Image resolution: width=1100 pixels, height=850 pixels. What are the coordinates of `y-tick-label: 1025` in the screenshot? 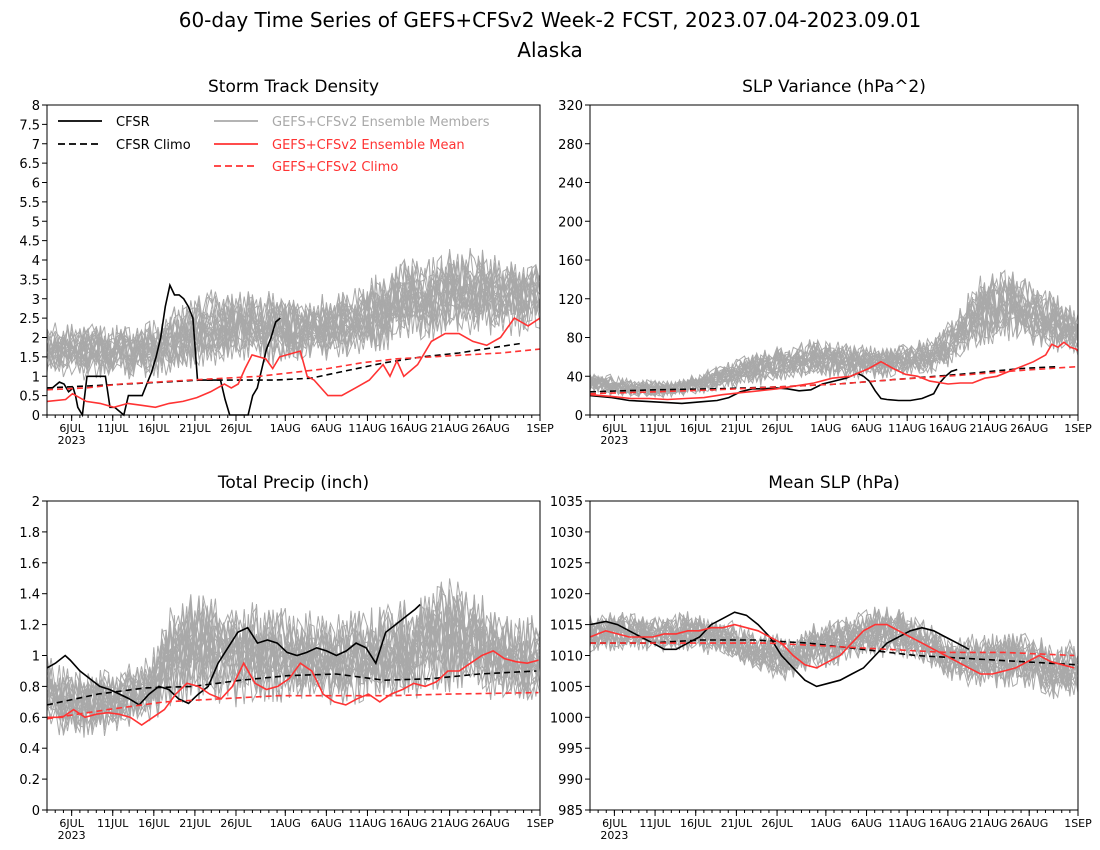 It's located at (566, 564).